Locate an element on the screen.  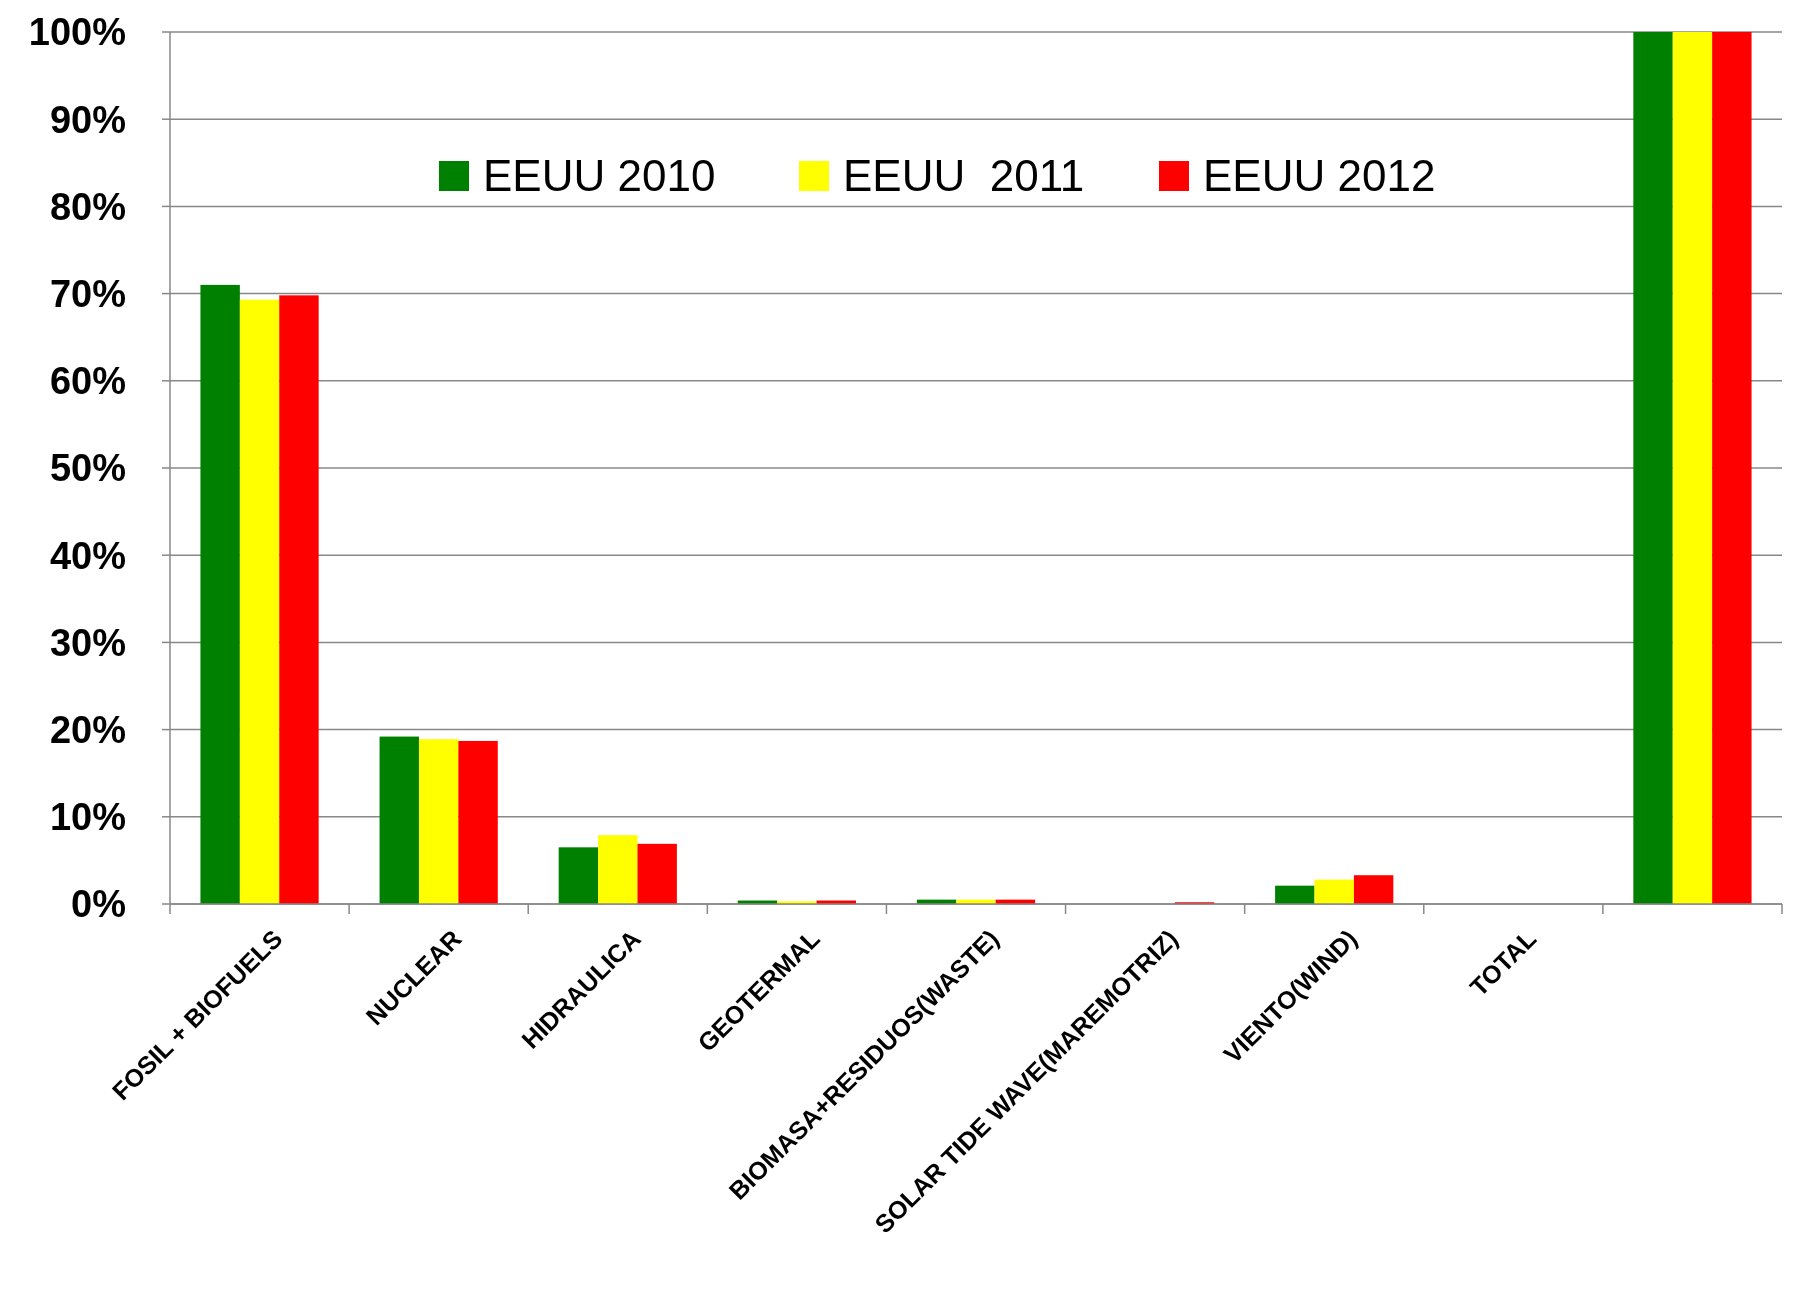
legend-label: EEUU 2011 is located at coordinates (964, 176).